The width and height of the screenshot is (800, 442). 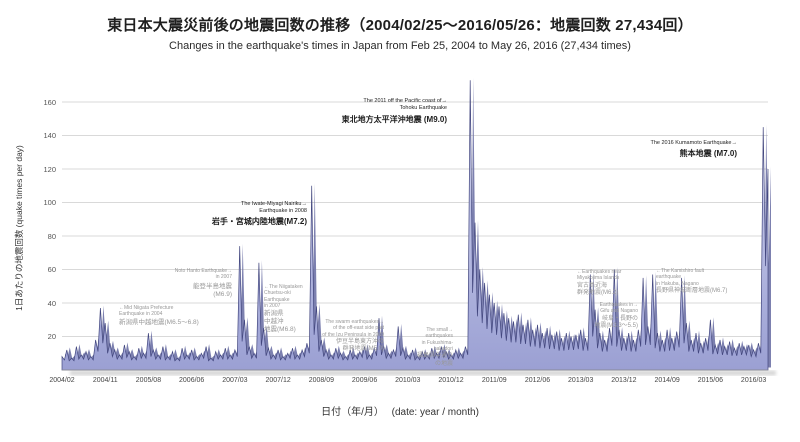 What do you see at coordinates (141, 314) in the screenshot?
I see `annotation-line: Earthquake in 2004` at bounding box center [141, 314].